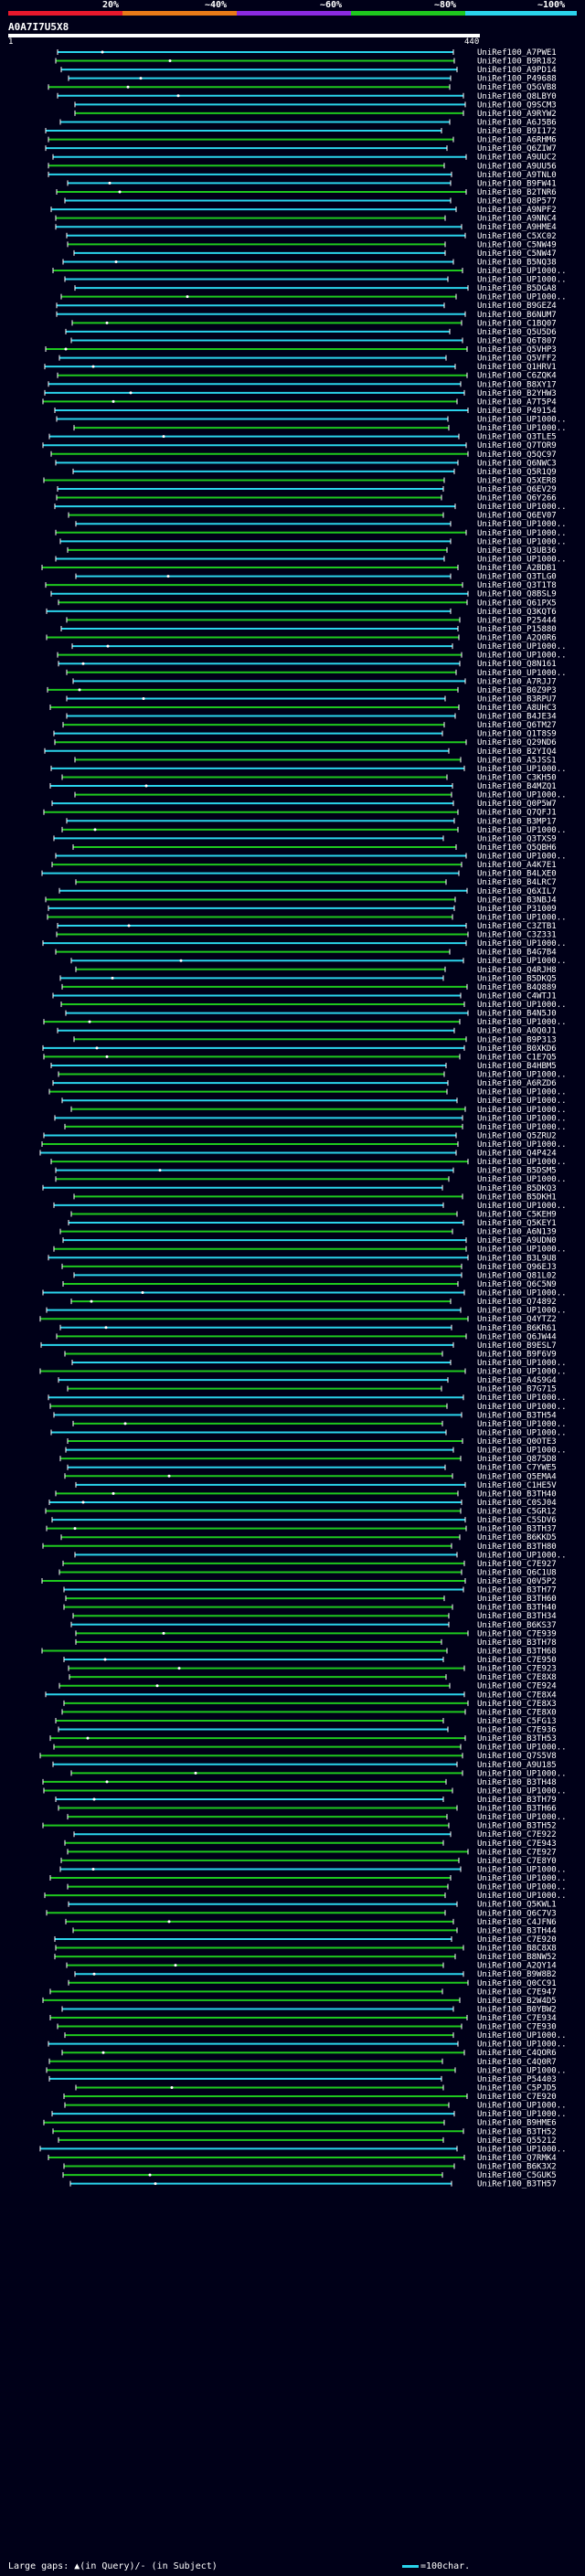  I want to click on hit-label: UniRef100_A9TNL0, so click(517, 175).